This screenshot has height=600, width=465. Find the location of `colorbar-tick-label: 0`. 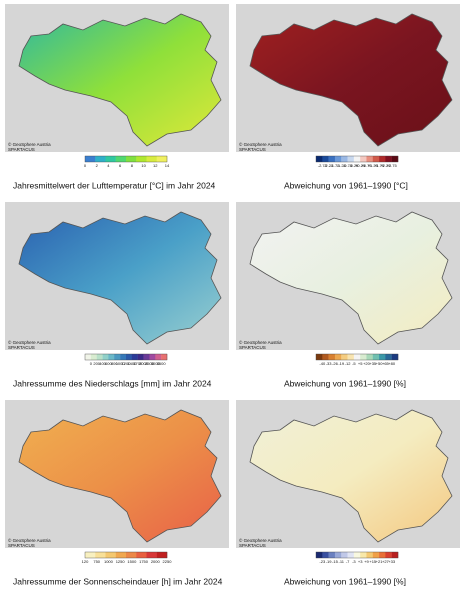

colorbar-tick-label: 0 is located at coordinates (91, 363).